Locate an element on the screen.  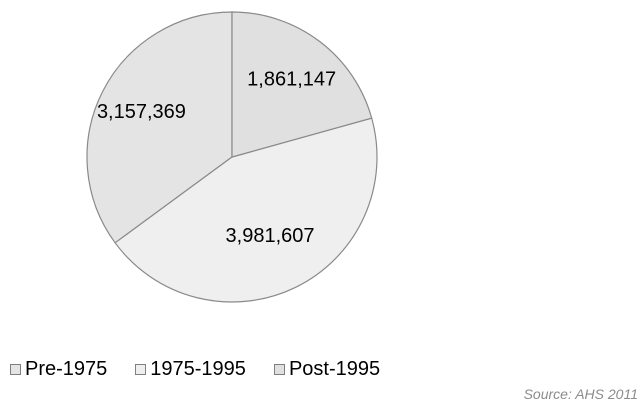
legend-swatch-1975-1995 is located at coordinates (141, 369).